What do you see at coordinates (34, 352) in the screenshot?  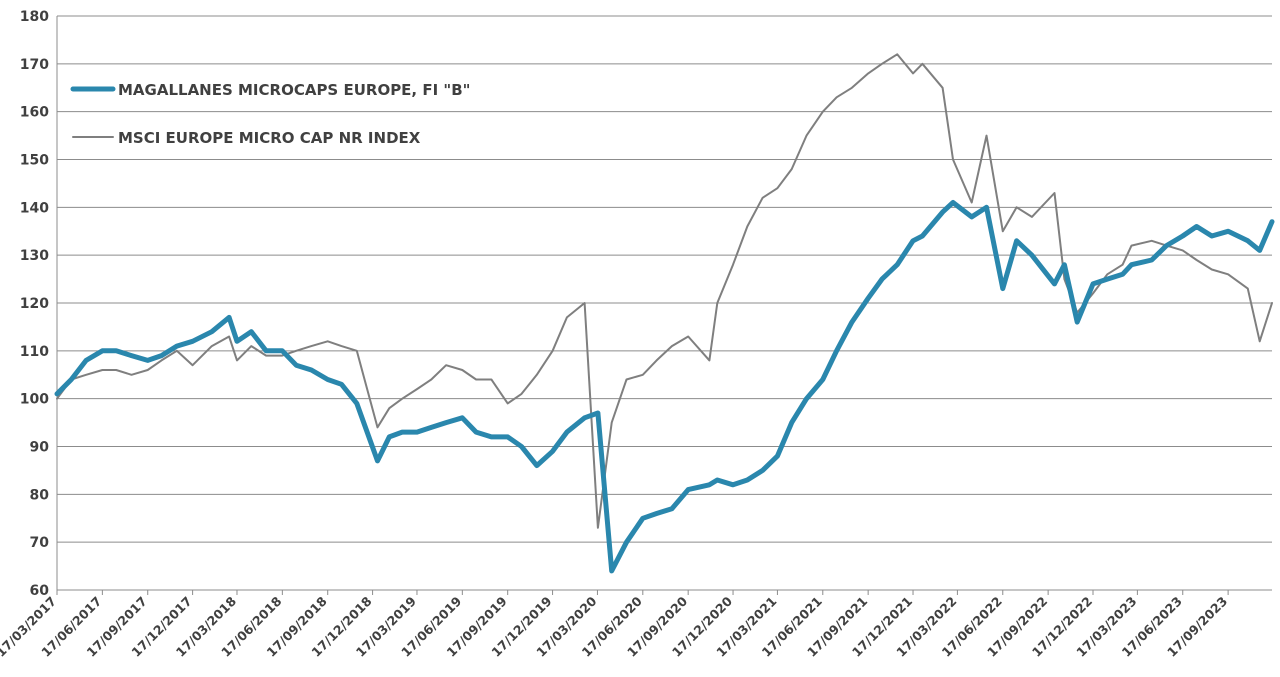 I see `y-tick-label: 110` at bounding box center [34, 352].